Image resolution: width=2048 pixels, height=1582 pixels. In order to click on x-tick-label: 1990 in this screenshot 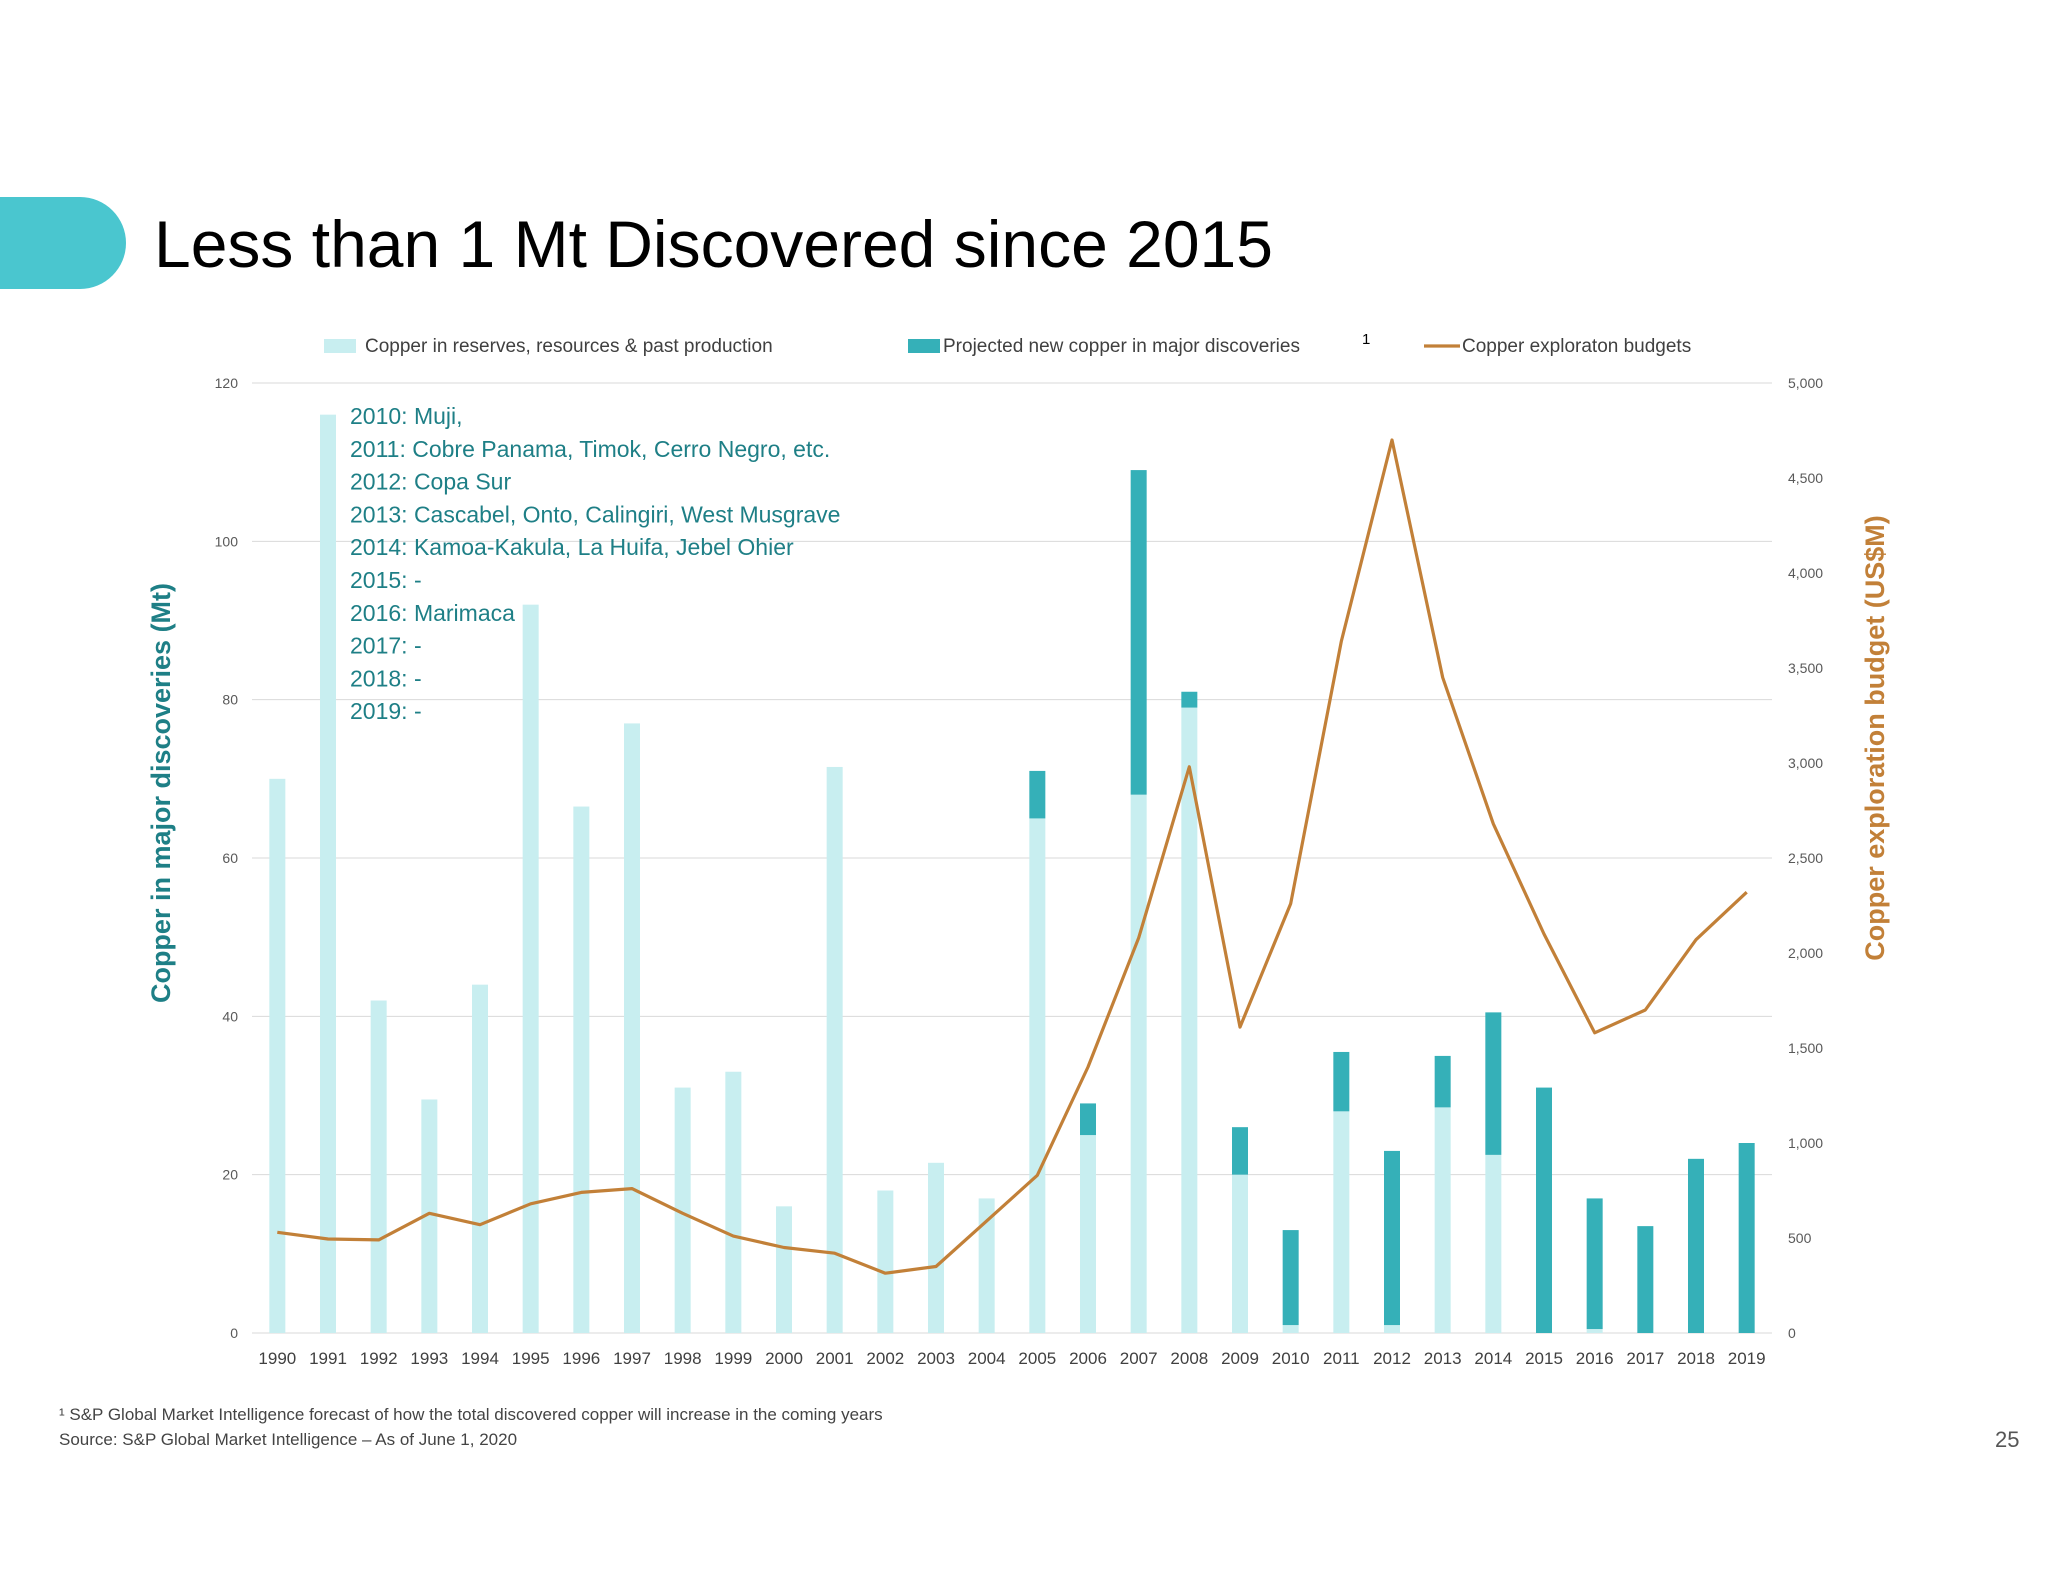, I will do `click(277, 1358)`.